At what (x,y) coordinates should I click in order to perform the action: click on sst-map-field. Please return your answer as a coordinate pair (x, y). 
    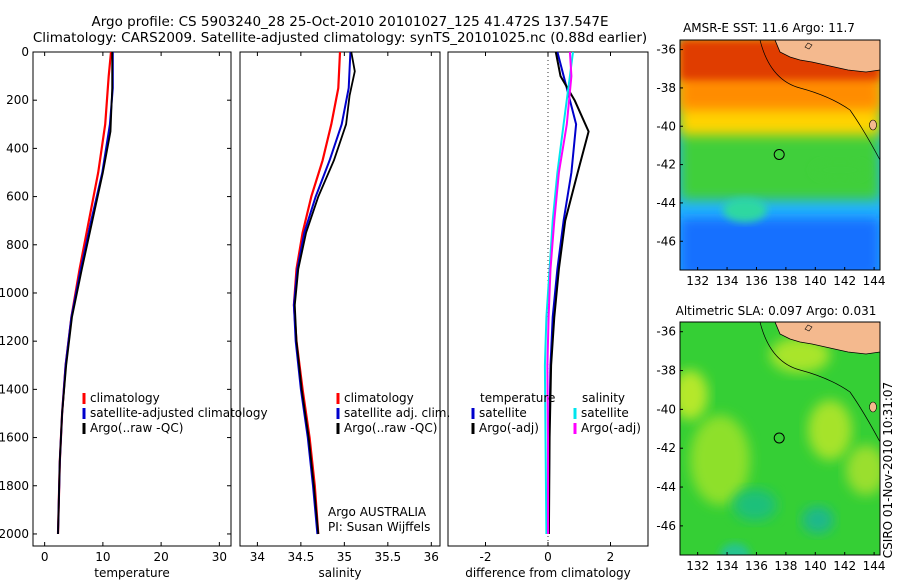
    Looking at the image, I should click on (780, 155).